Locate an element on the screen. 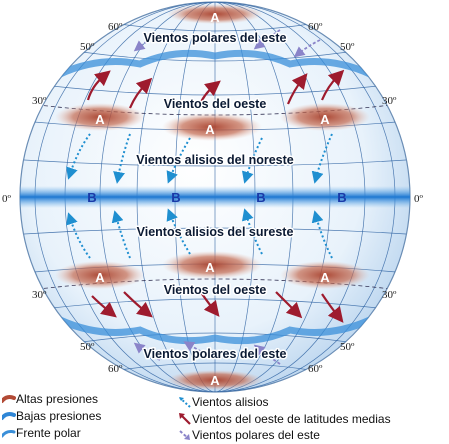  westerlies-swatch-icon is located at coordinates (185, 419).